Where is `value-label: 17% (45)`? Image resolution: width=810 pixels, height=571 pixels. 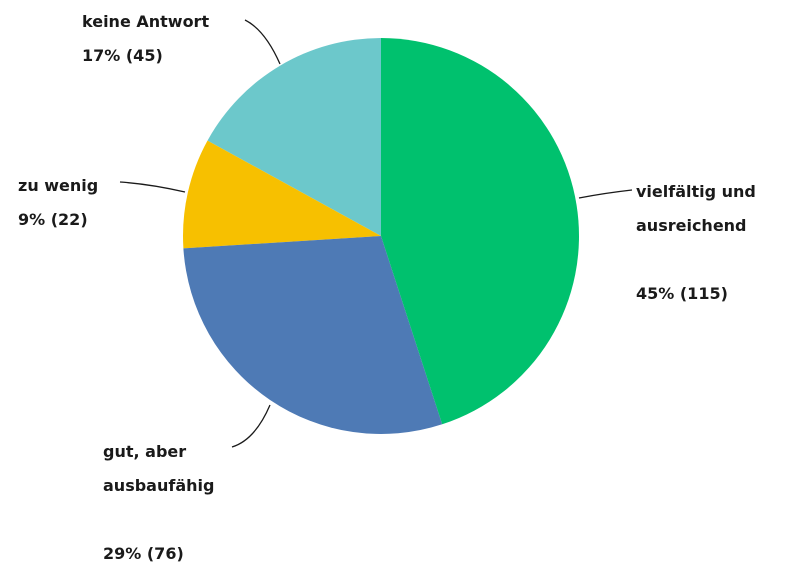 value-label: 17% (45) is located at coordinates (122, 55).